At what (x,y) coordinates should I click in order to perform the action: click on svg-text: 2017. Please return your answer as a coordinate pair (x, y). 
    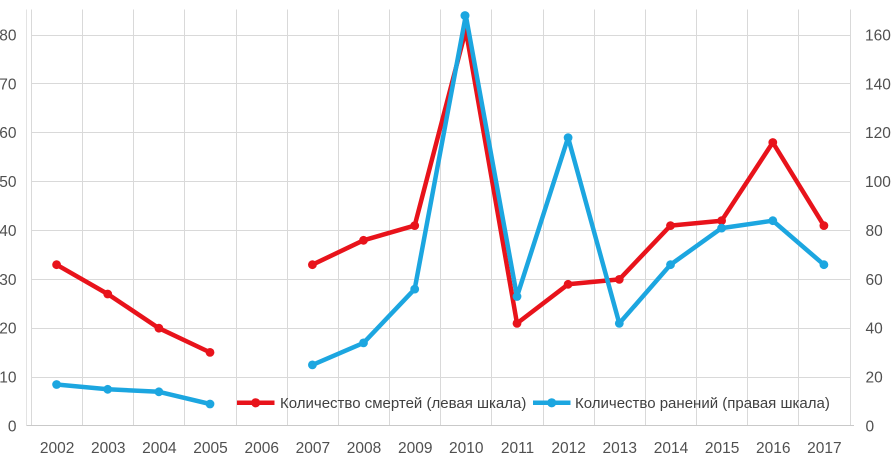
    Looking at the image, I should click on (824, 448).